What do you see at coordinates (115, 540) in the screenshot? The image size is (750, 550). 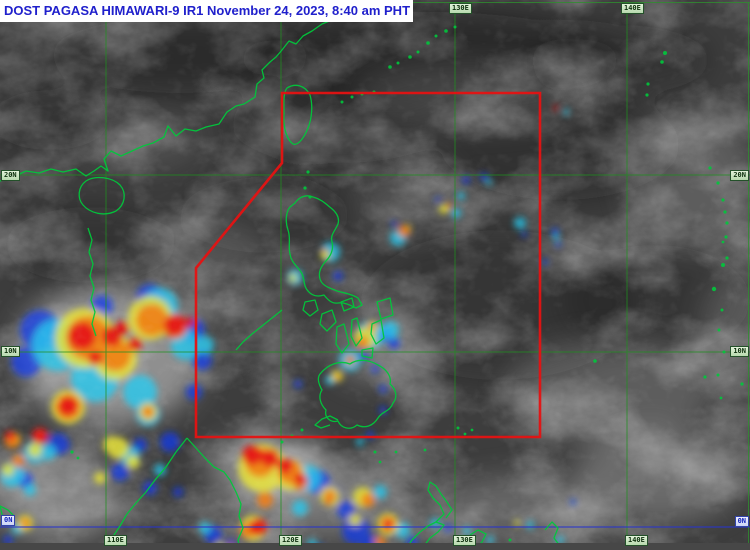 I see `lon-label-110e-bottom: 110E` at bounding box center [115, 540].